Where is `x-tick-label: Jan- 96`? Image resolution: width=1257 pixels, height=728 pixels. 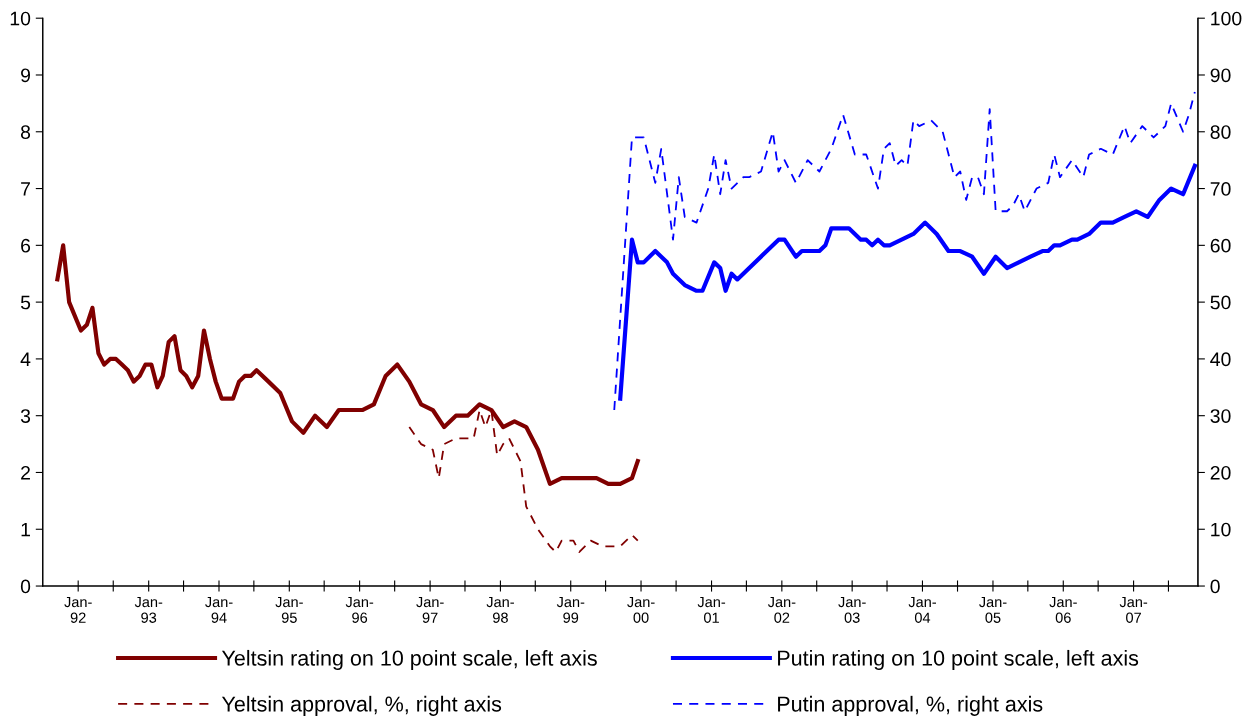
x-tick-label: Jan- 96 is located at coordinates (359, 609).